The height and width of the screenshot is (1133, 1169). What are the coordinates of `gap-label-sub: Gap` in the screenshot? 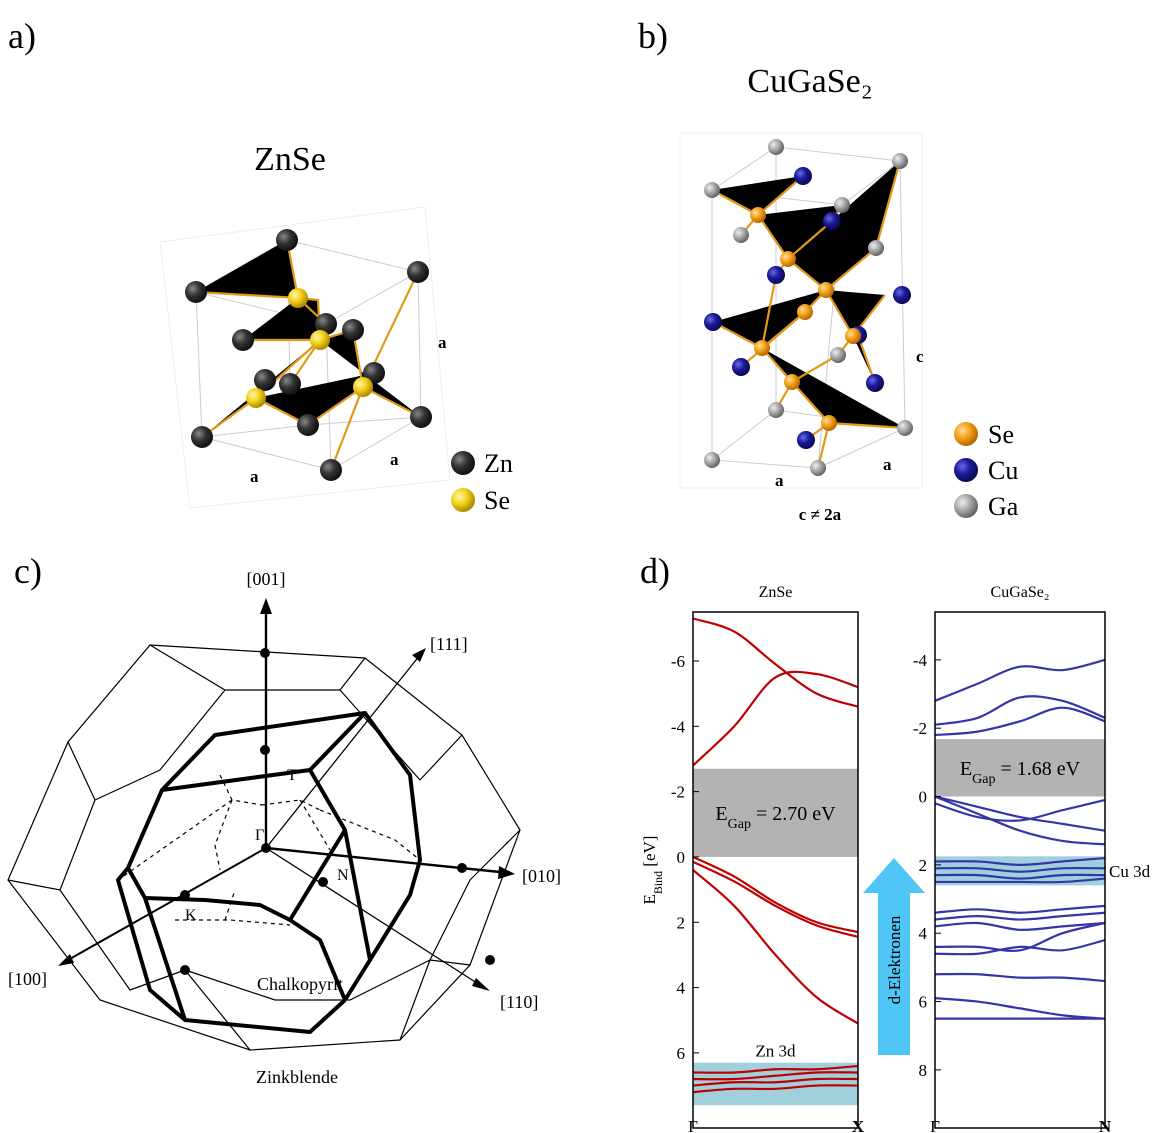 It's located at (739, 823).